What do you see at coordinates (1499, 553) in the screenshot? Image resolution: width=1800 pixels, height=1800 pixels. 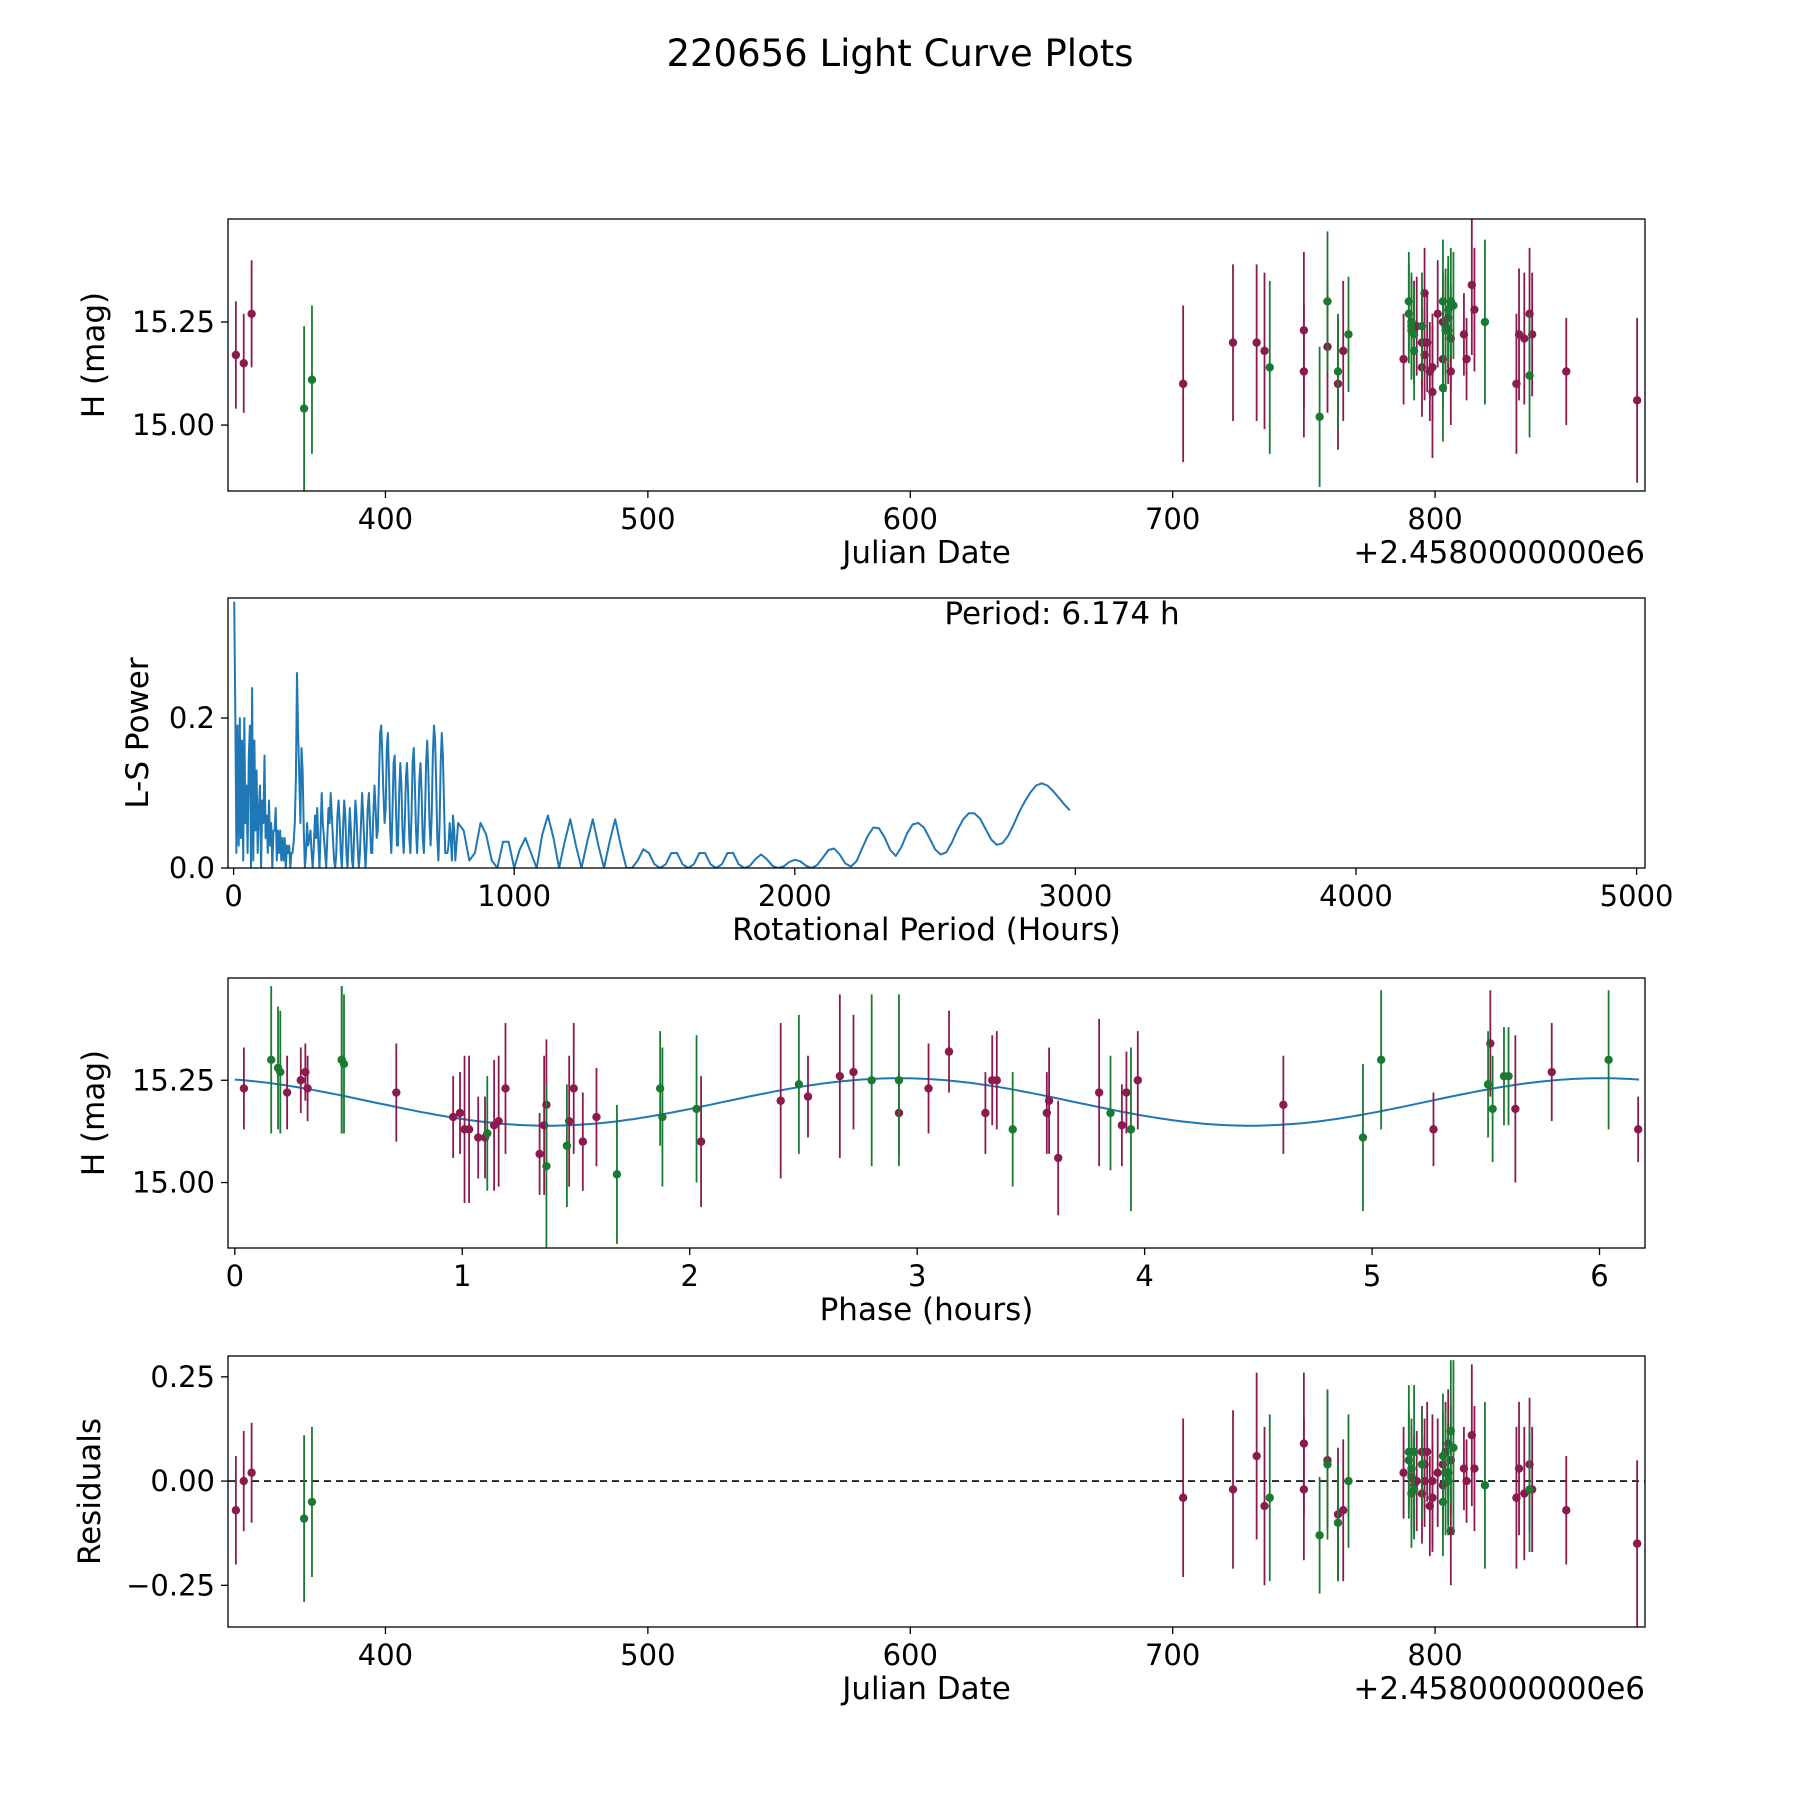 I see `light-curve-x-offset: +2.4580000000e6` at bounding box center [1499, 553].